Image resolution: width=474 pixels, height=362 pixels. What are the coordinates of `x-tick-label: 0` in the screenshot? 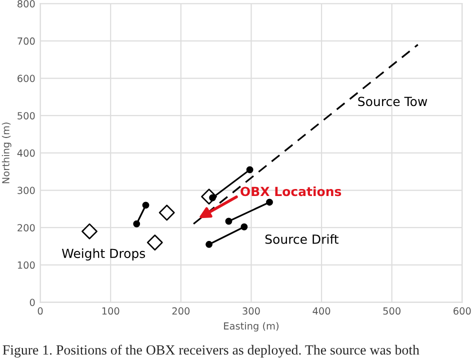 It's located at (40, 311).